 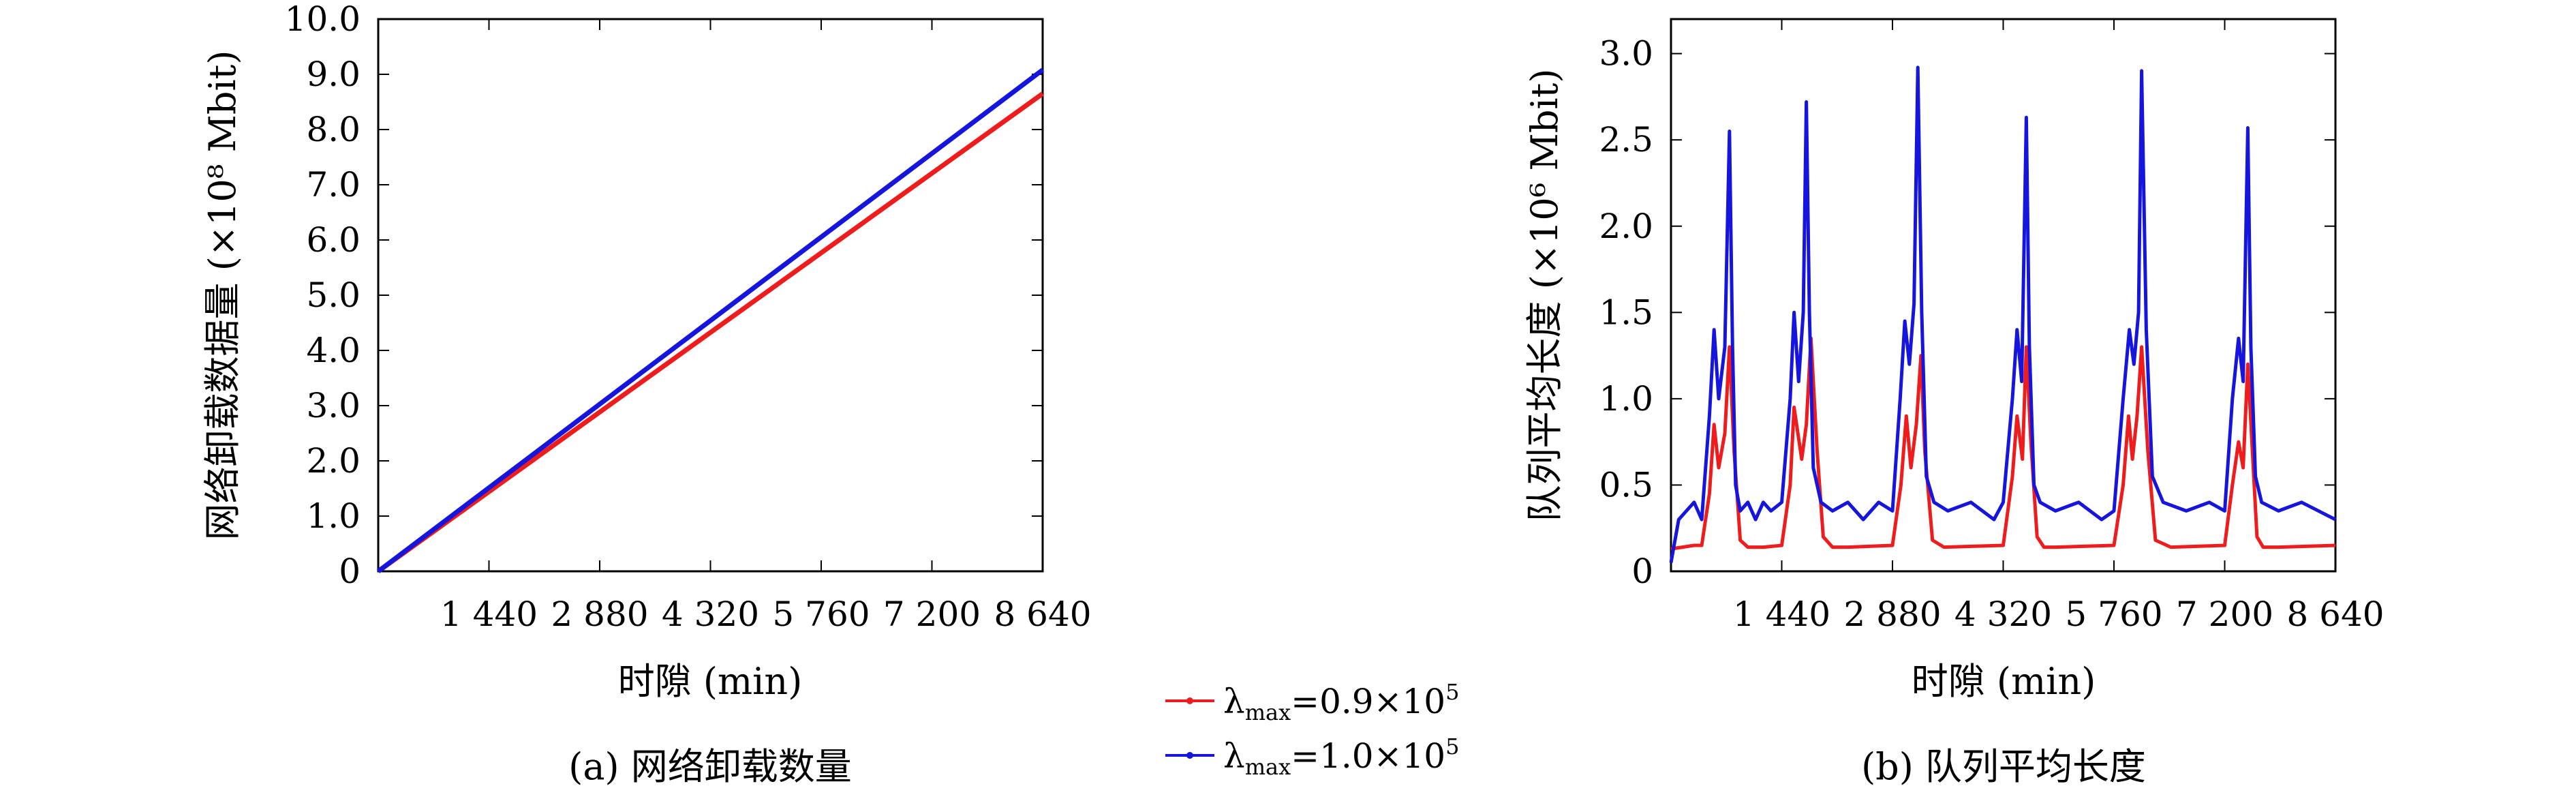 I want to click on chart-a-y-tick-label: 4.0, so click(x=333, y=350).